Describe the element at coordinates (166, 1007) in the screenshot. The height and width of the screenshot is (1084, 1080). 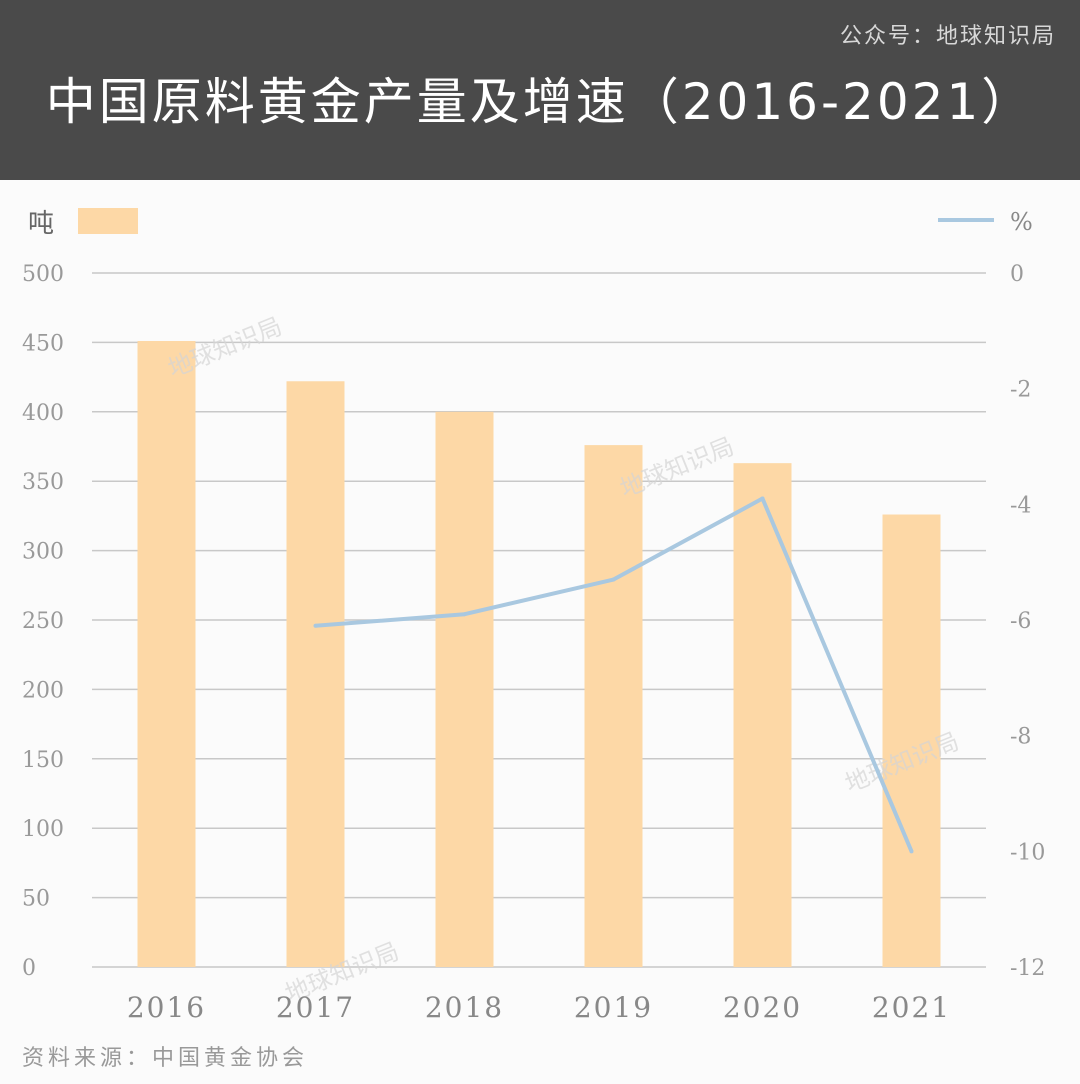
I see `x-tick-label: 2016` at that location.